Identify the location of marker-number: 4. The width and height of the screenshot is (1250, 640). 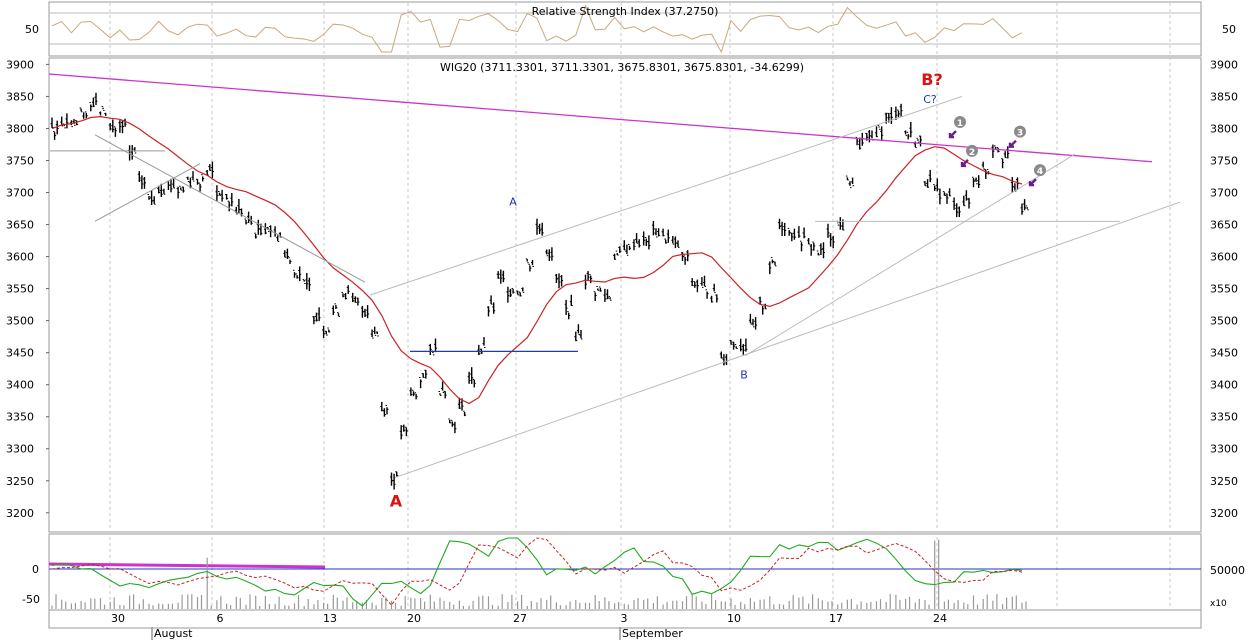
(1040, 172).